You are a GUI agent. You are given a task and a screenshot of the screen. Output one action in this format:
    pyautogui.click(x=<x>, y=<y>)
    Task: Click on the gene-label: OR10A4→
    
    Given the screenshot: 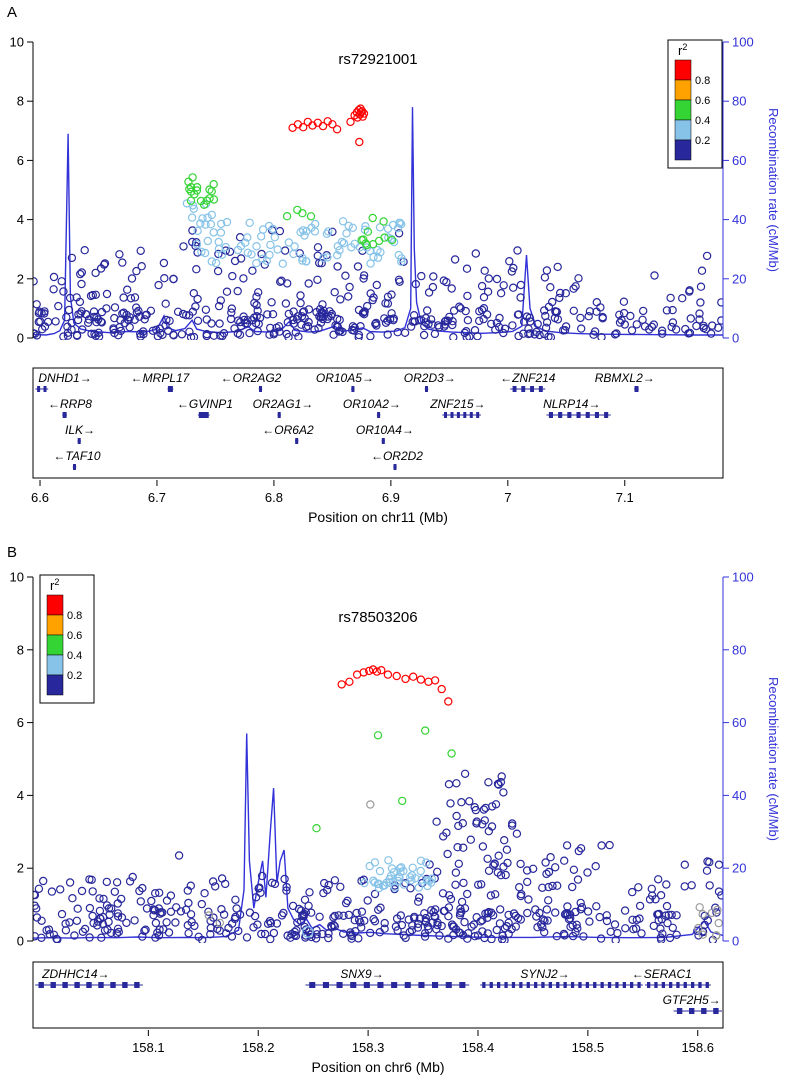 What is the action you would take?
    pyautogui.click(x=385, y=430)
    